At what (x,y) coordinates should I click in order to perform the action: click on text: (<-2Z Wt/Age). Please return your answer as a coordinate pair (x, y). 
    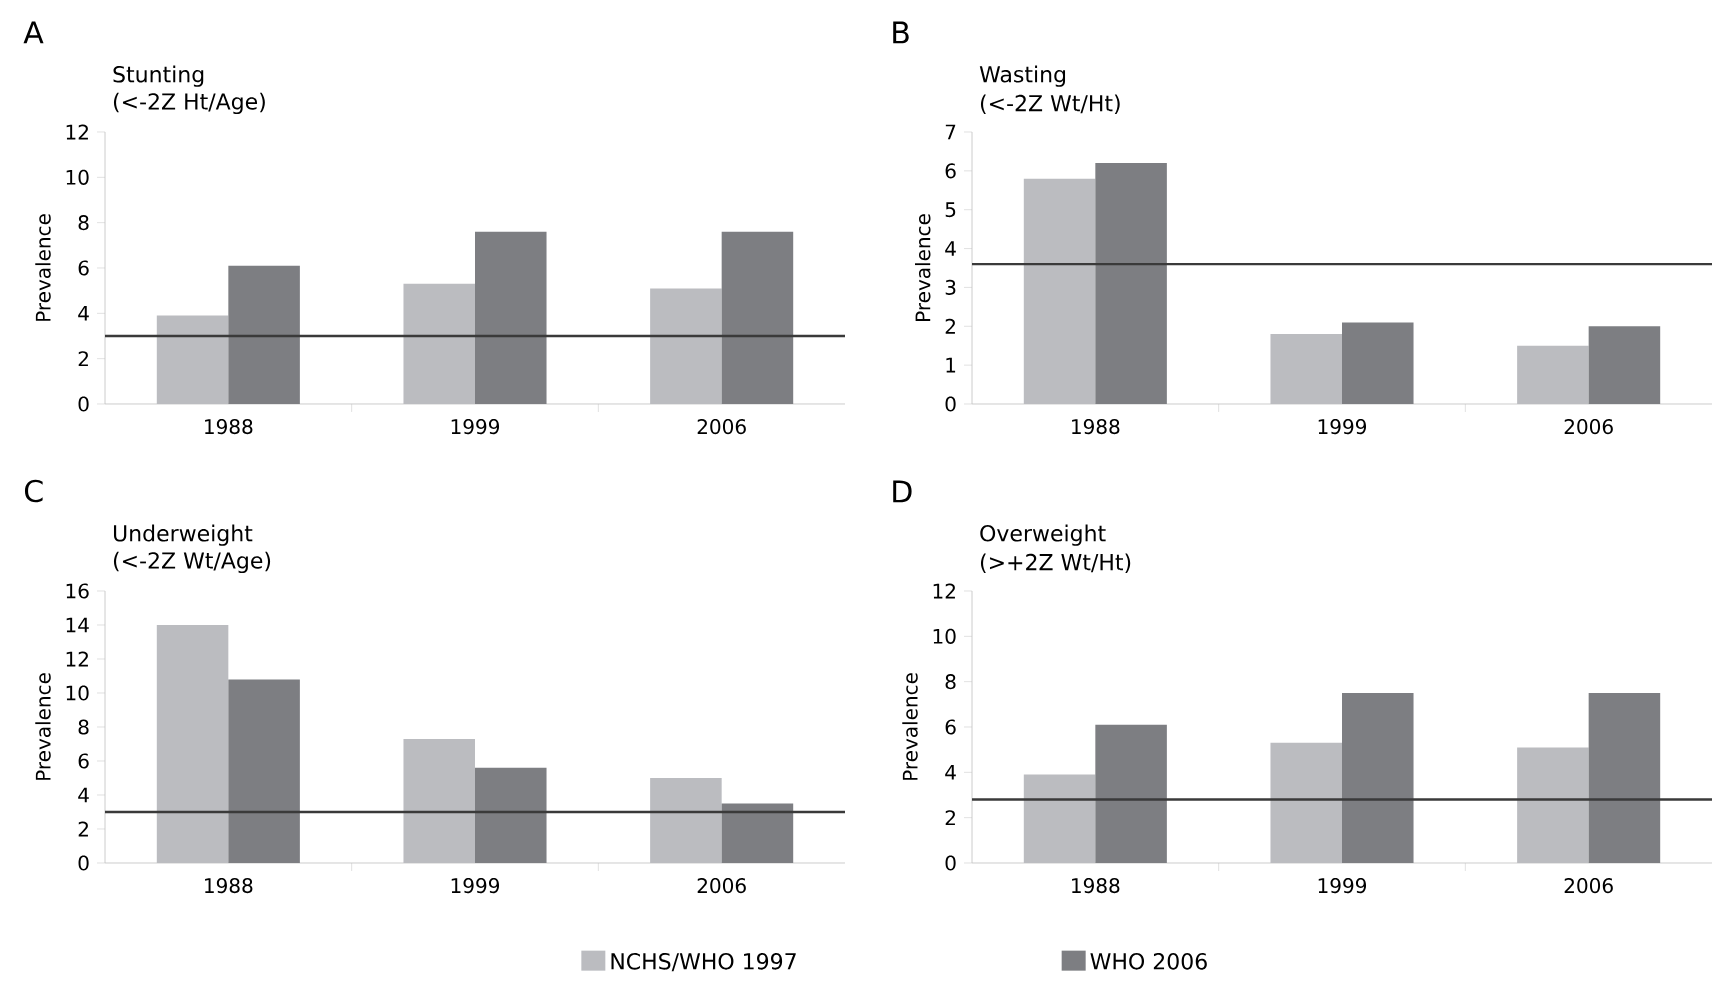
    Looking at the image, I should click on (192, 562).